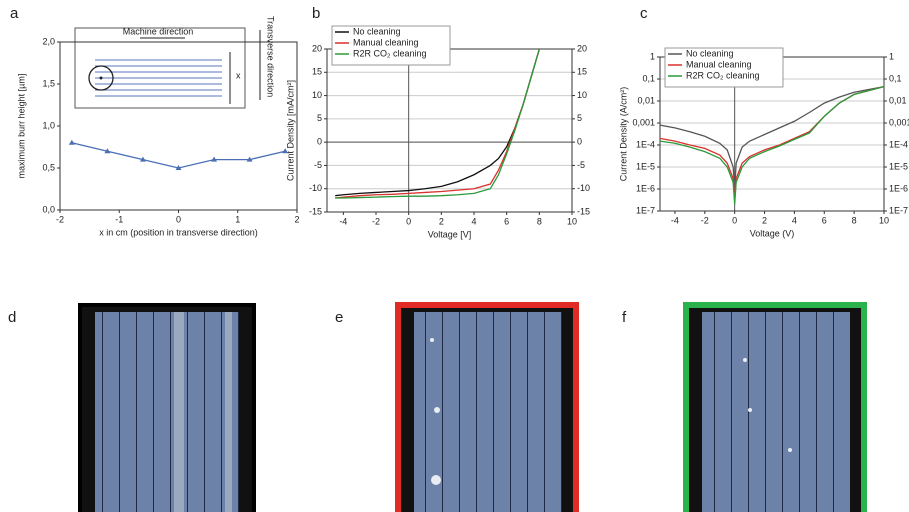 The height and width of the screenshot is (512, 909). I want to click on y-tick-label: 2,0, so click(48, 41).